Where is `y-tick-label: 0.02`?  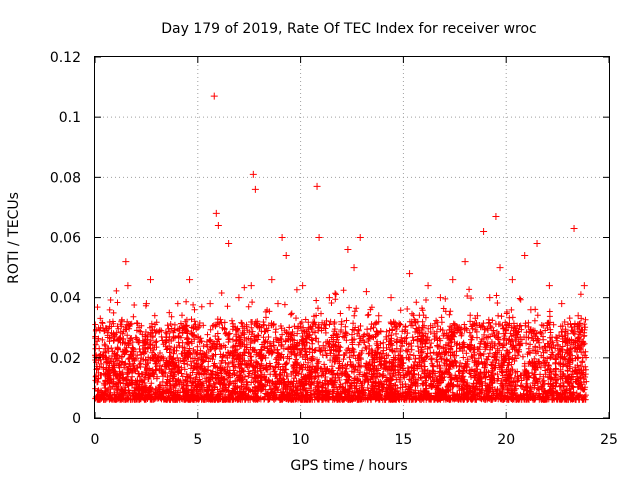
y-tick-label: 0.02 is located at coordinates (65, 359).